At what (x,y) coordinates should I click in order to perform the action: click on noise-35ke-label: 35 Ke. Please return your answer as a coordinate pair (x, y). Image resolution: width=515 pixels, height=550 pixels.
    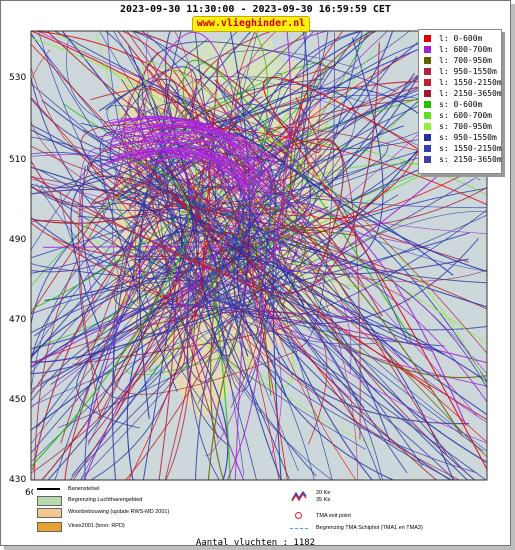
    Looking at the image, I should click on (323, 500).